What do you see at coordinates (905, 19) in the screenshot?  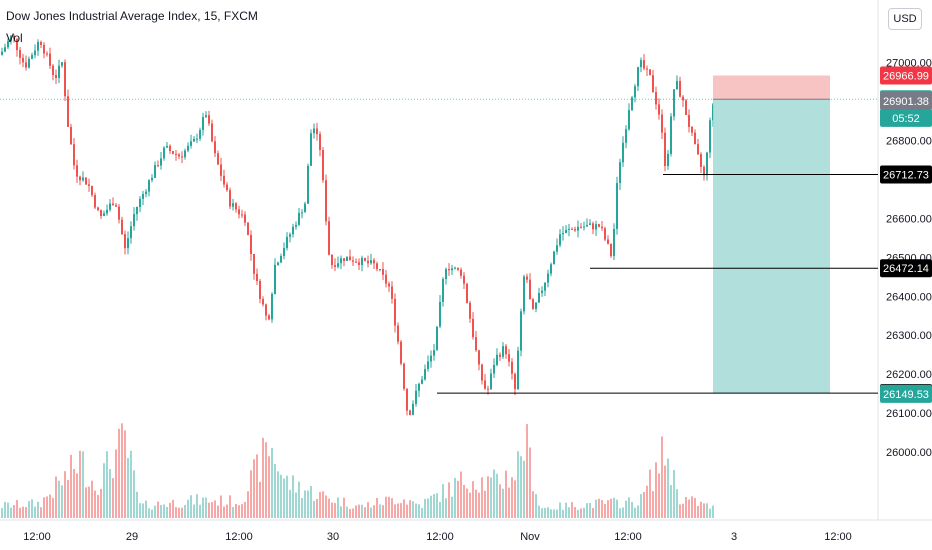 I see `currency-button: USD` at bounding box center [905, 19].